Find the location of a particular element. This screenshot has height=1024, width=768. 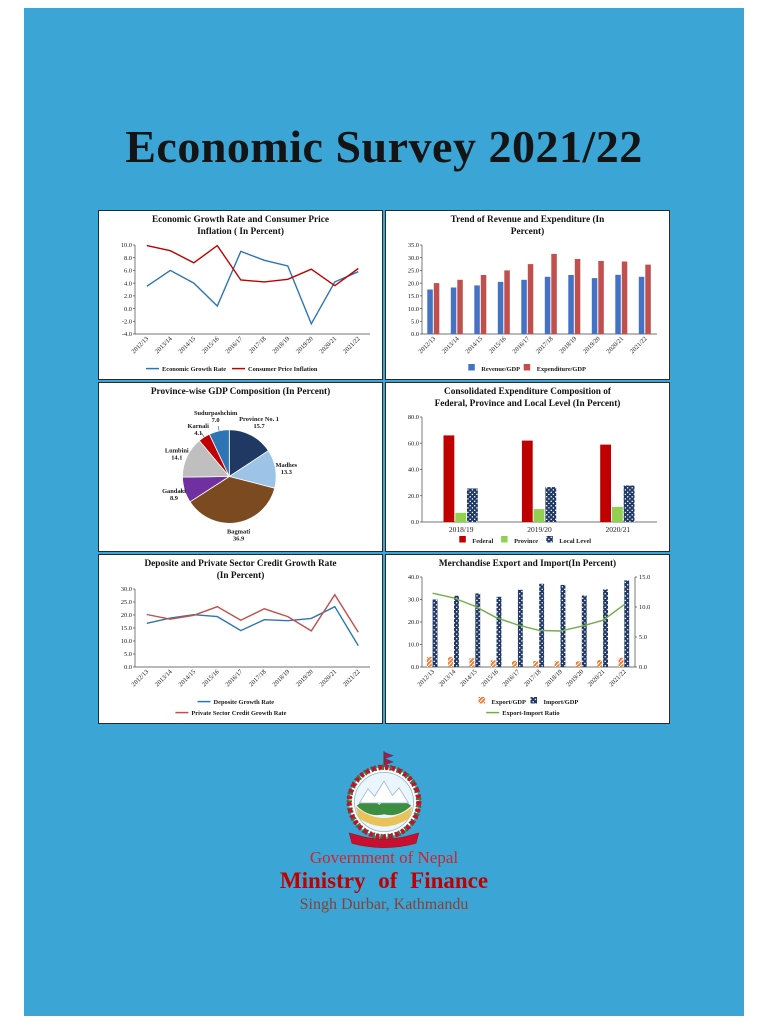

svg-text: Revenue/GDP is located at coordinates (500, 369).